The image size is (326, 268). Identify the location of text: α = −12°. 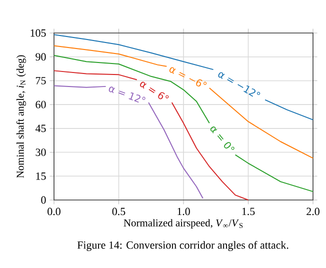
(239, 84).